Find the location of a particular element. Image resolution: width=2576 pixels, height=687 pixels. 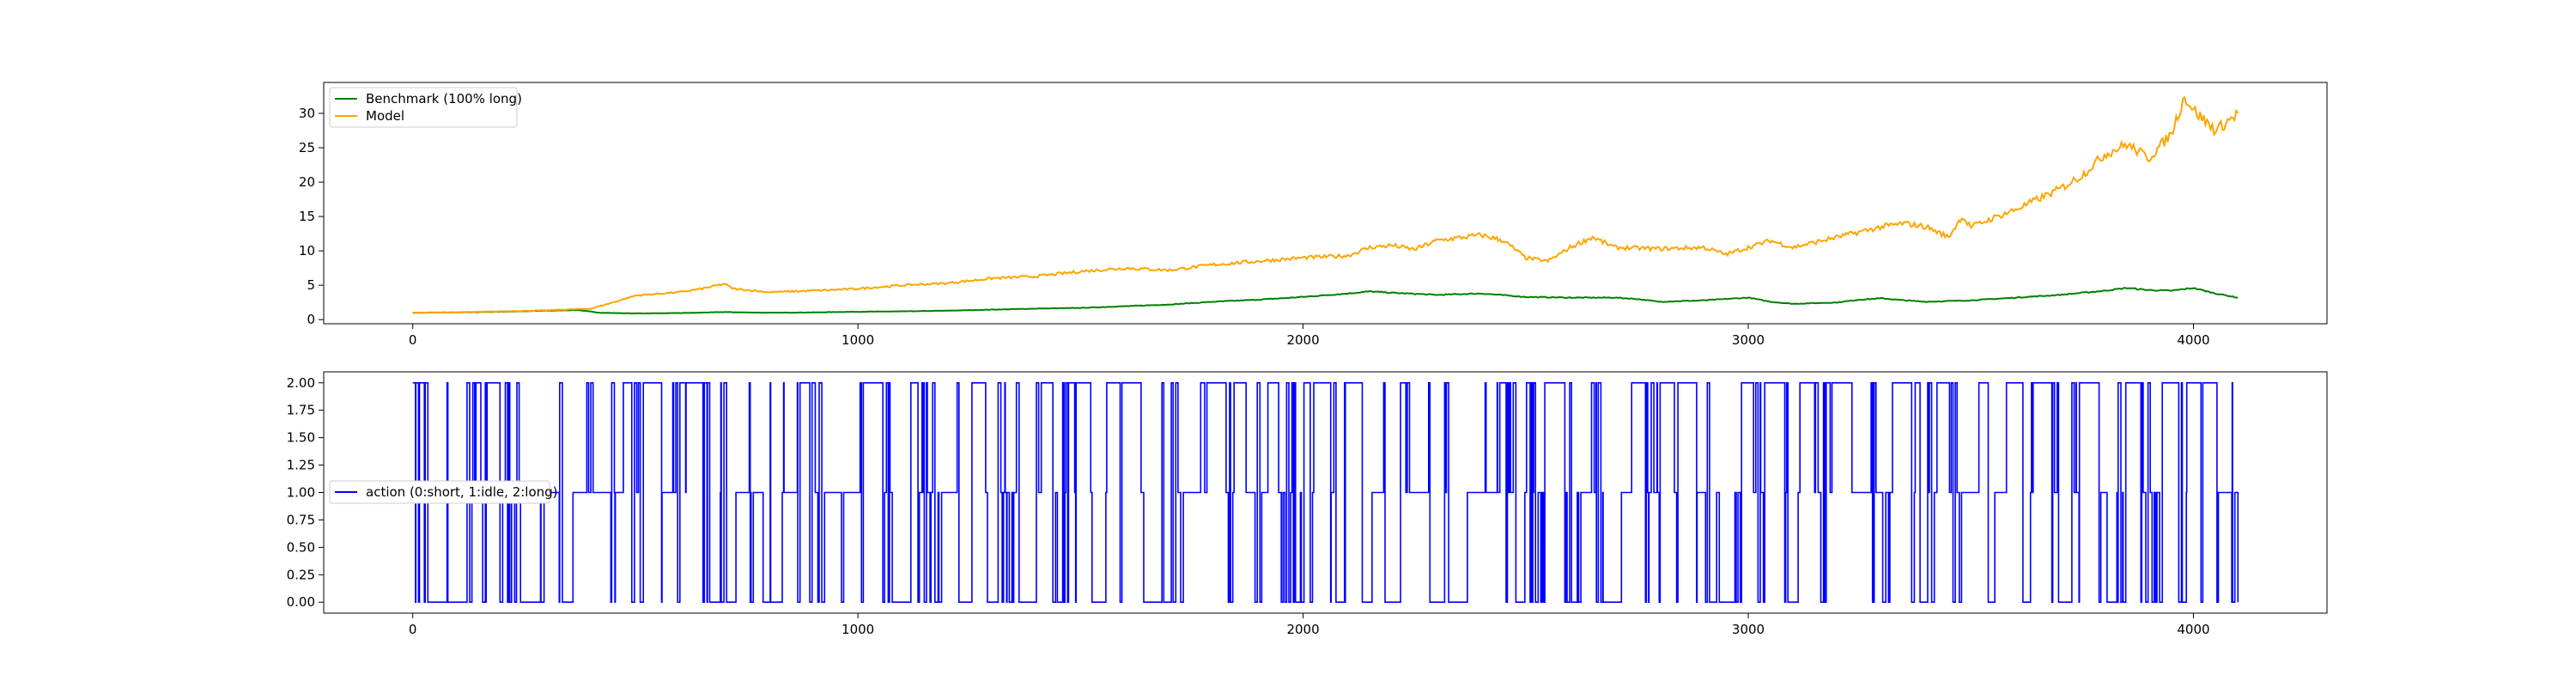

y-tick-label: 30 is located at coordinates (307, 113).